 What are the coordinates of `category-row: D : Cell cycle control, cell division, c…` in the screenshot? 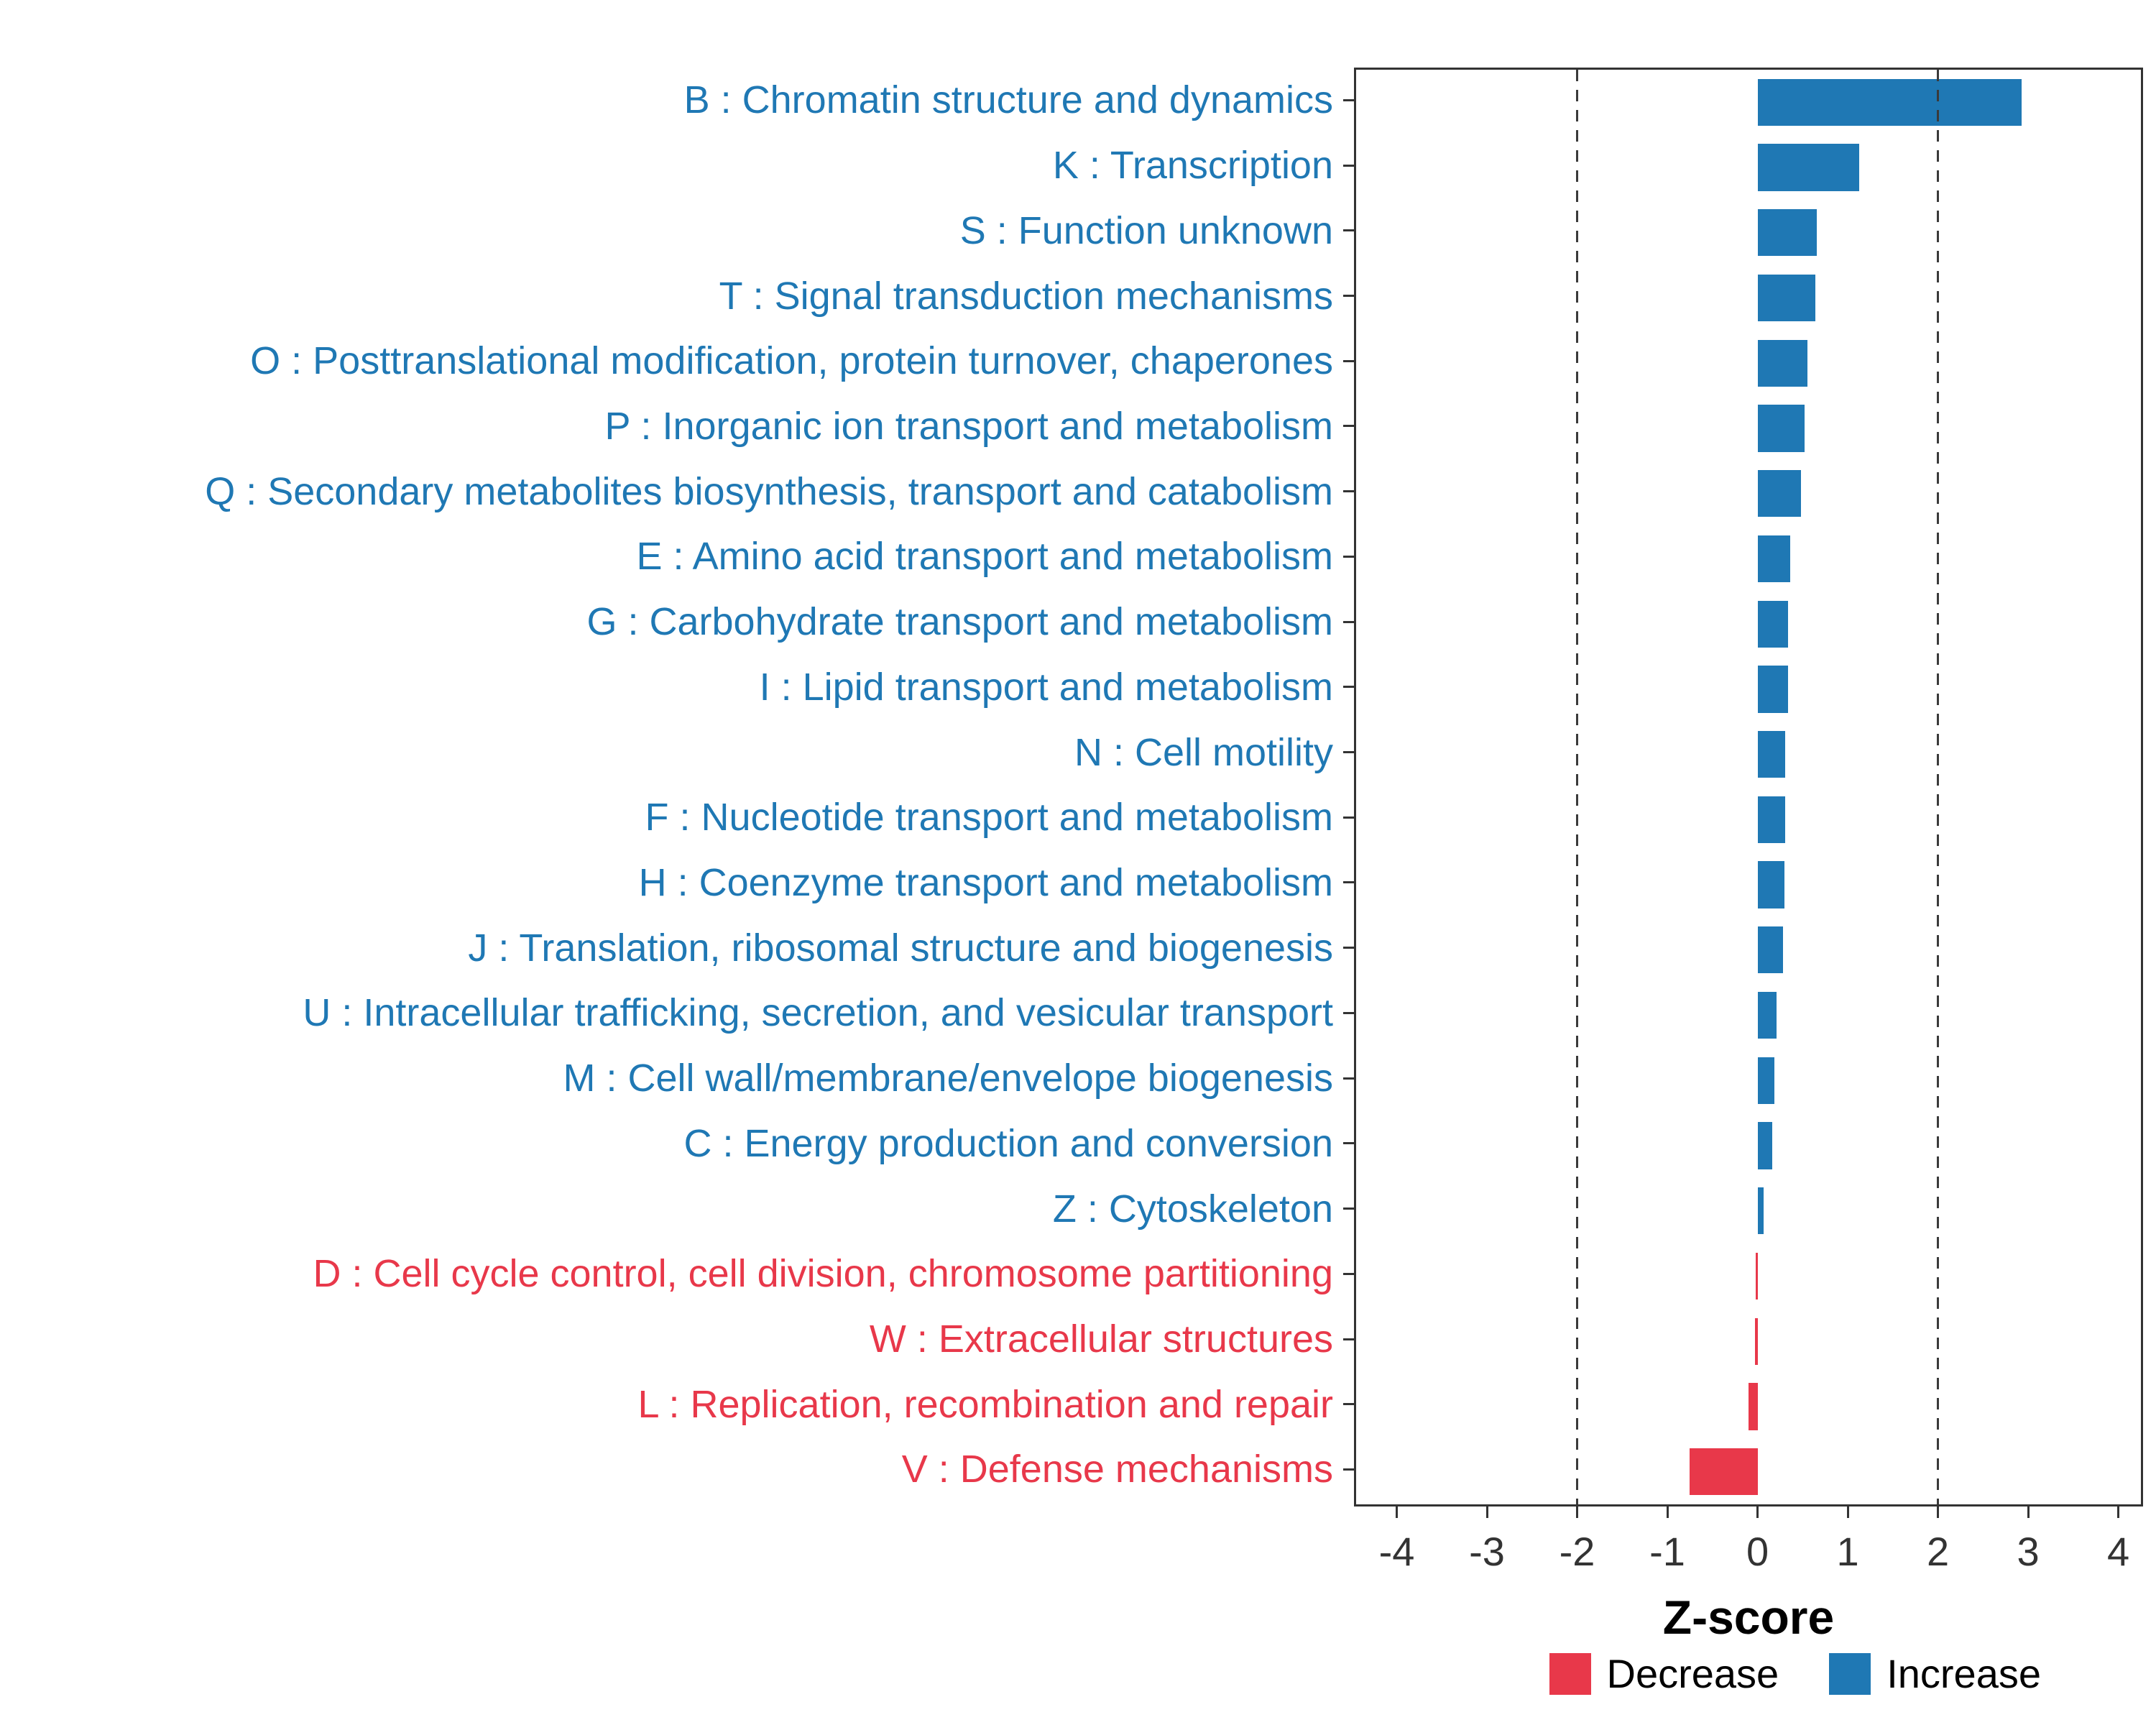 It's located at (677, 1274).